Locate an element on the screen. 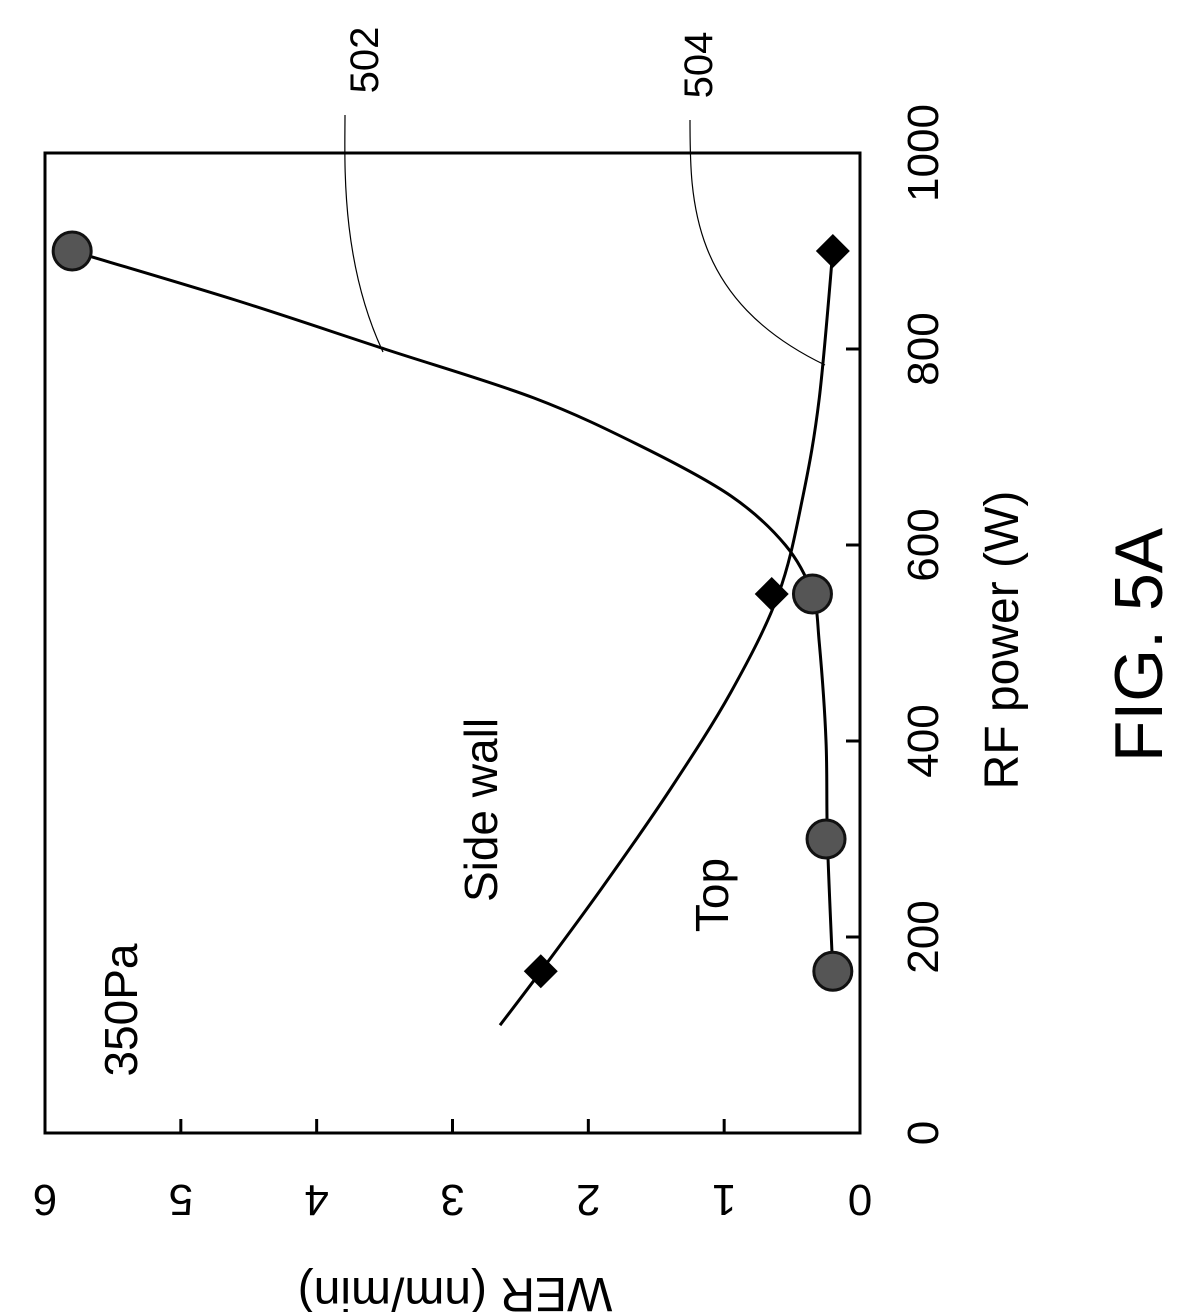 This screenshot has width=1195, height=1312. x-tick-label: 1000 is located at coordinates (923, 153).